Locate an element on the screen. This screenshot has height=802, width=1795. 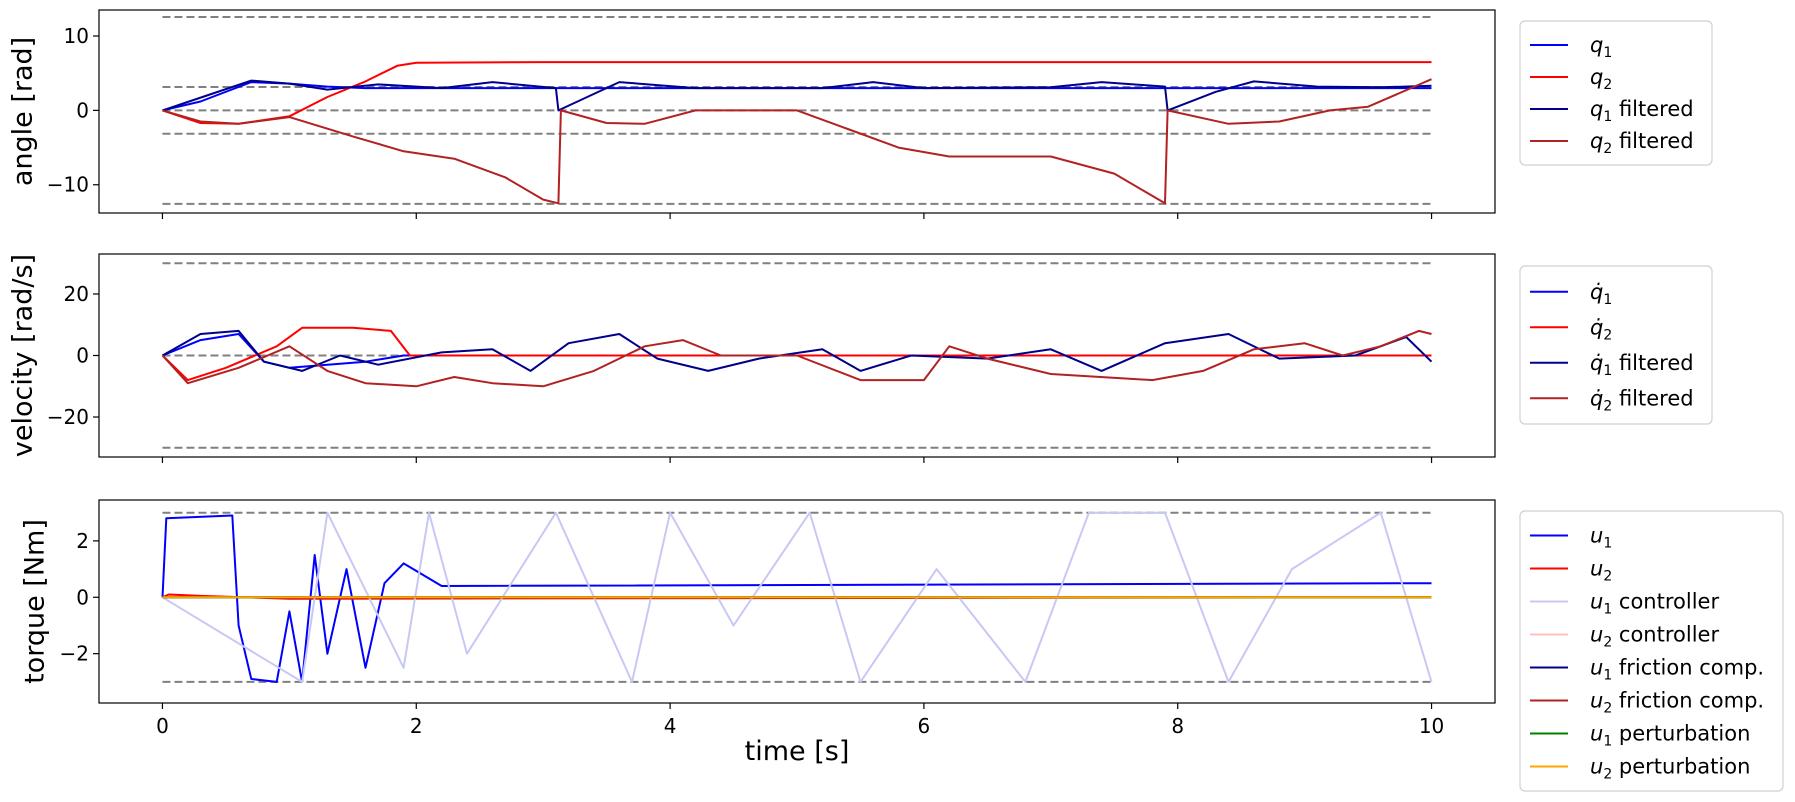
y-axis-label: velocity [rad/s] is located at coordinates (23, 355).